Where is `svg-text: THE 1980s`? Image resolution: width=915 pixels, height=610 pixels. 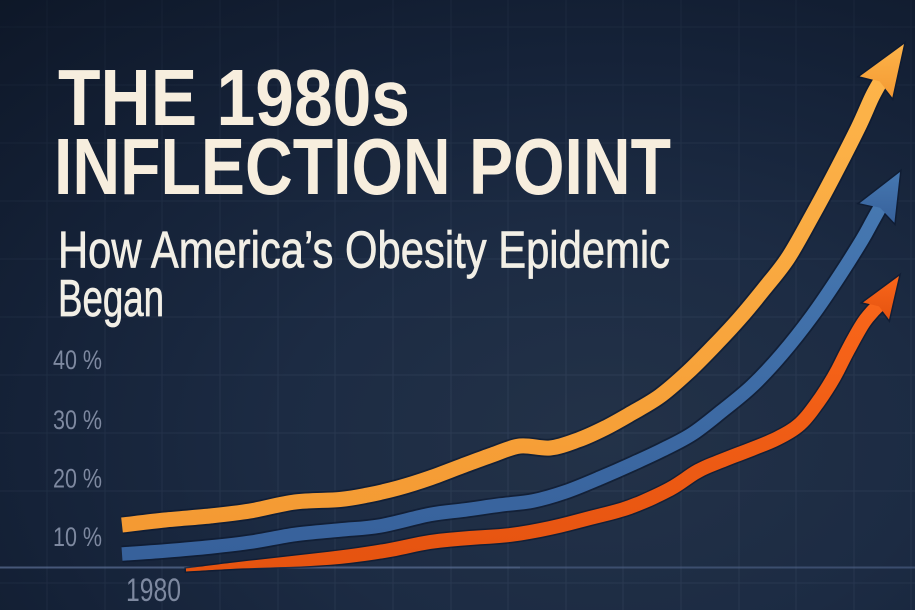
svg-text: THE 1980s is located at coordinates (234, 97).